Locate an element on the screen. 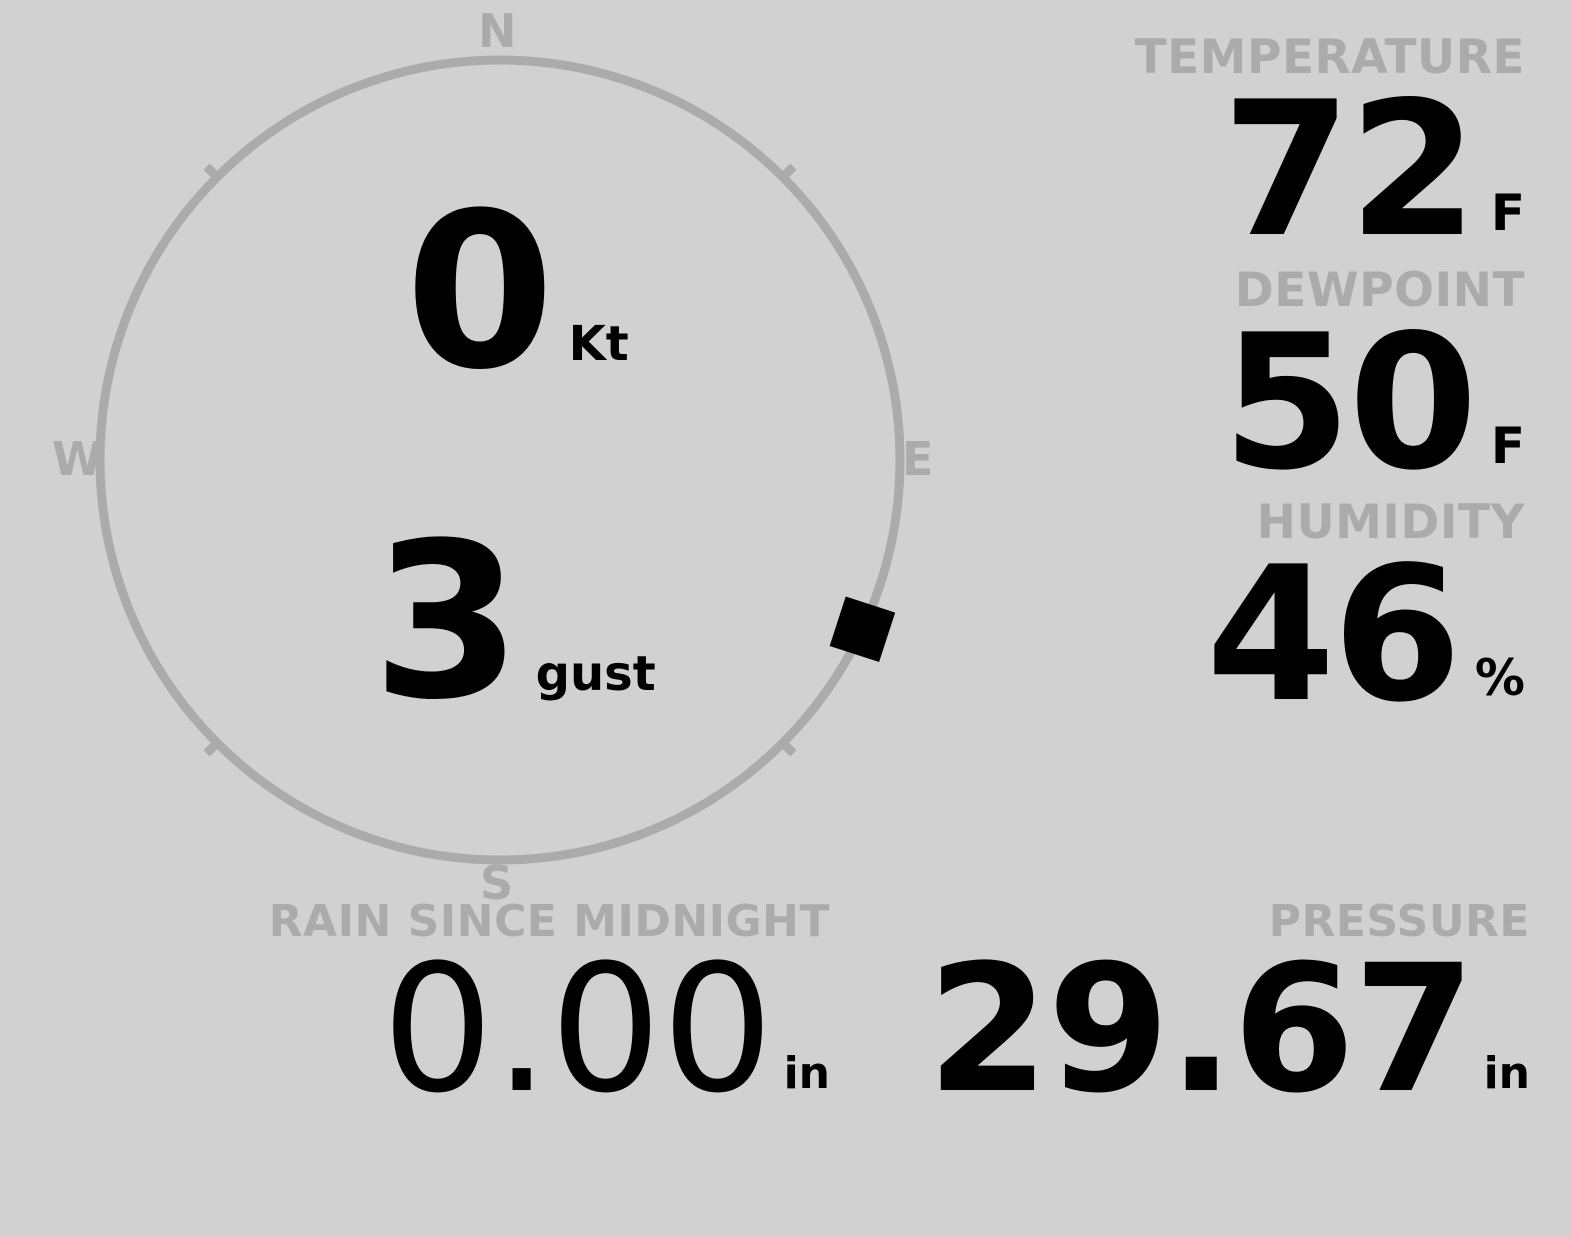 The image size is (1571, 1237). metric-humidity: HUMIDITY 46 % is located at coordinates (1215, 614).